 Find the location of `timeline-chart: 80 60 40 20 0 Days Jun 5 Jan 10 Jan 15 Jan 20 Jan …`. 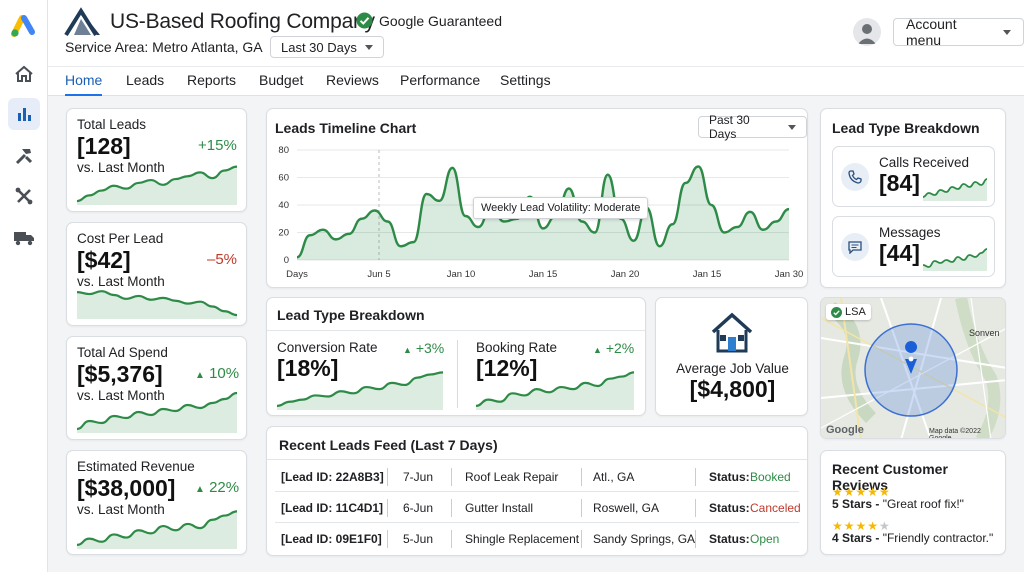

timeline-chart: 80 60 40 20 0 Days Jun 5 Jan 10 Jan 15 Jan 20 Jan … is located at coordinates (540, 212).